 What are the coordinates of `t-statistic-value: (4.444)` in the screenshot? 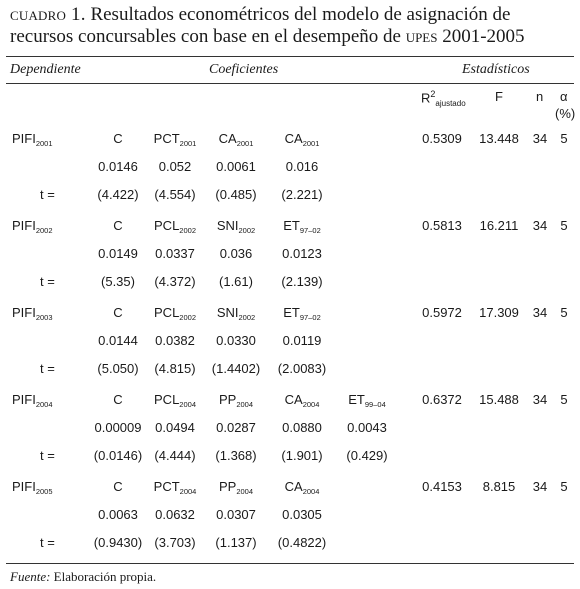 It's located at (175, 455).